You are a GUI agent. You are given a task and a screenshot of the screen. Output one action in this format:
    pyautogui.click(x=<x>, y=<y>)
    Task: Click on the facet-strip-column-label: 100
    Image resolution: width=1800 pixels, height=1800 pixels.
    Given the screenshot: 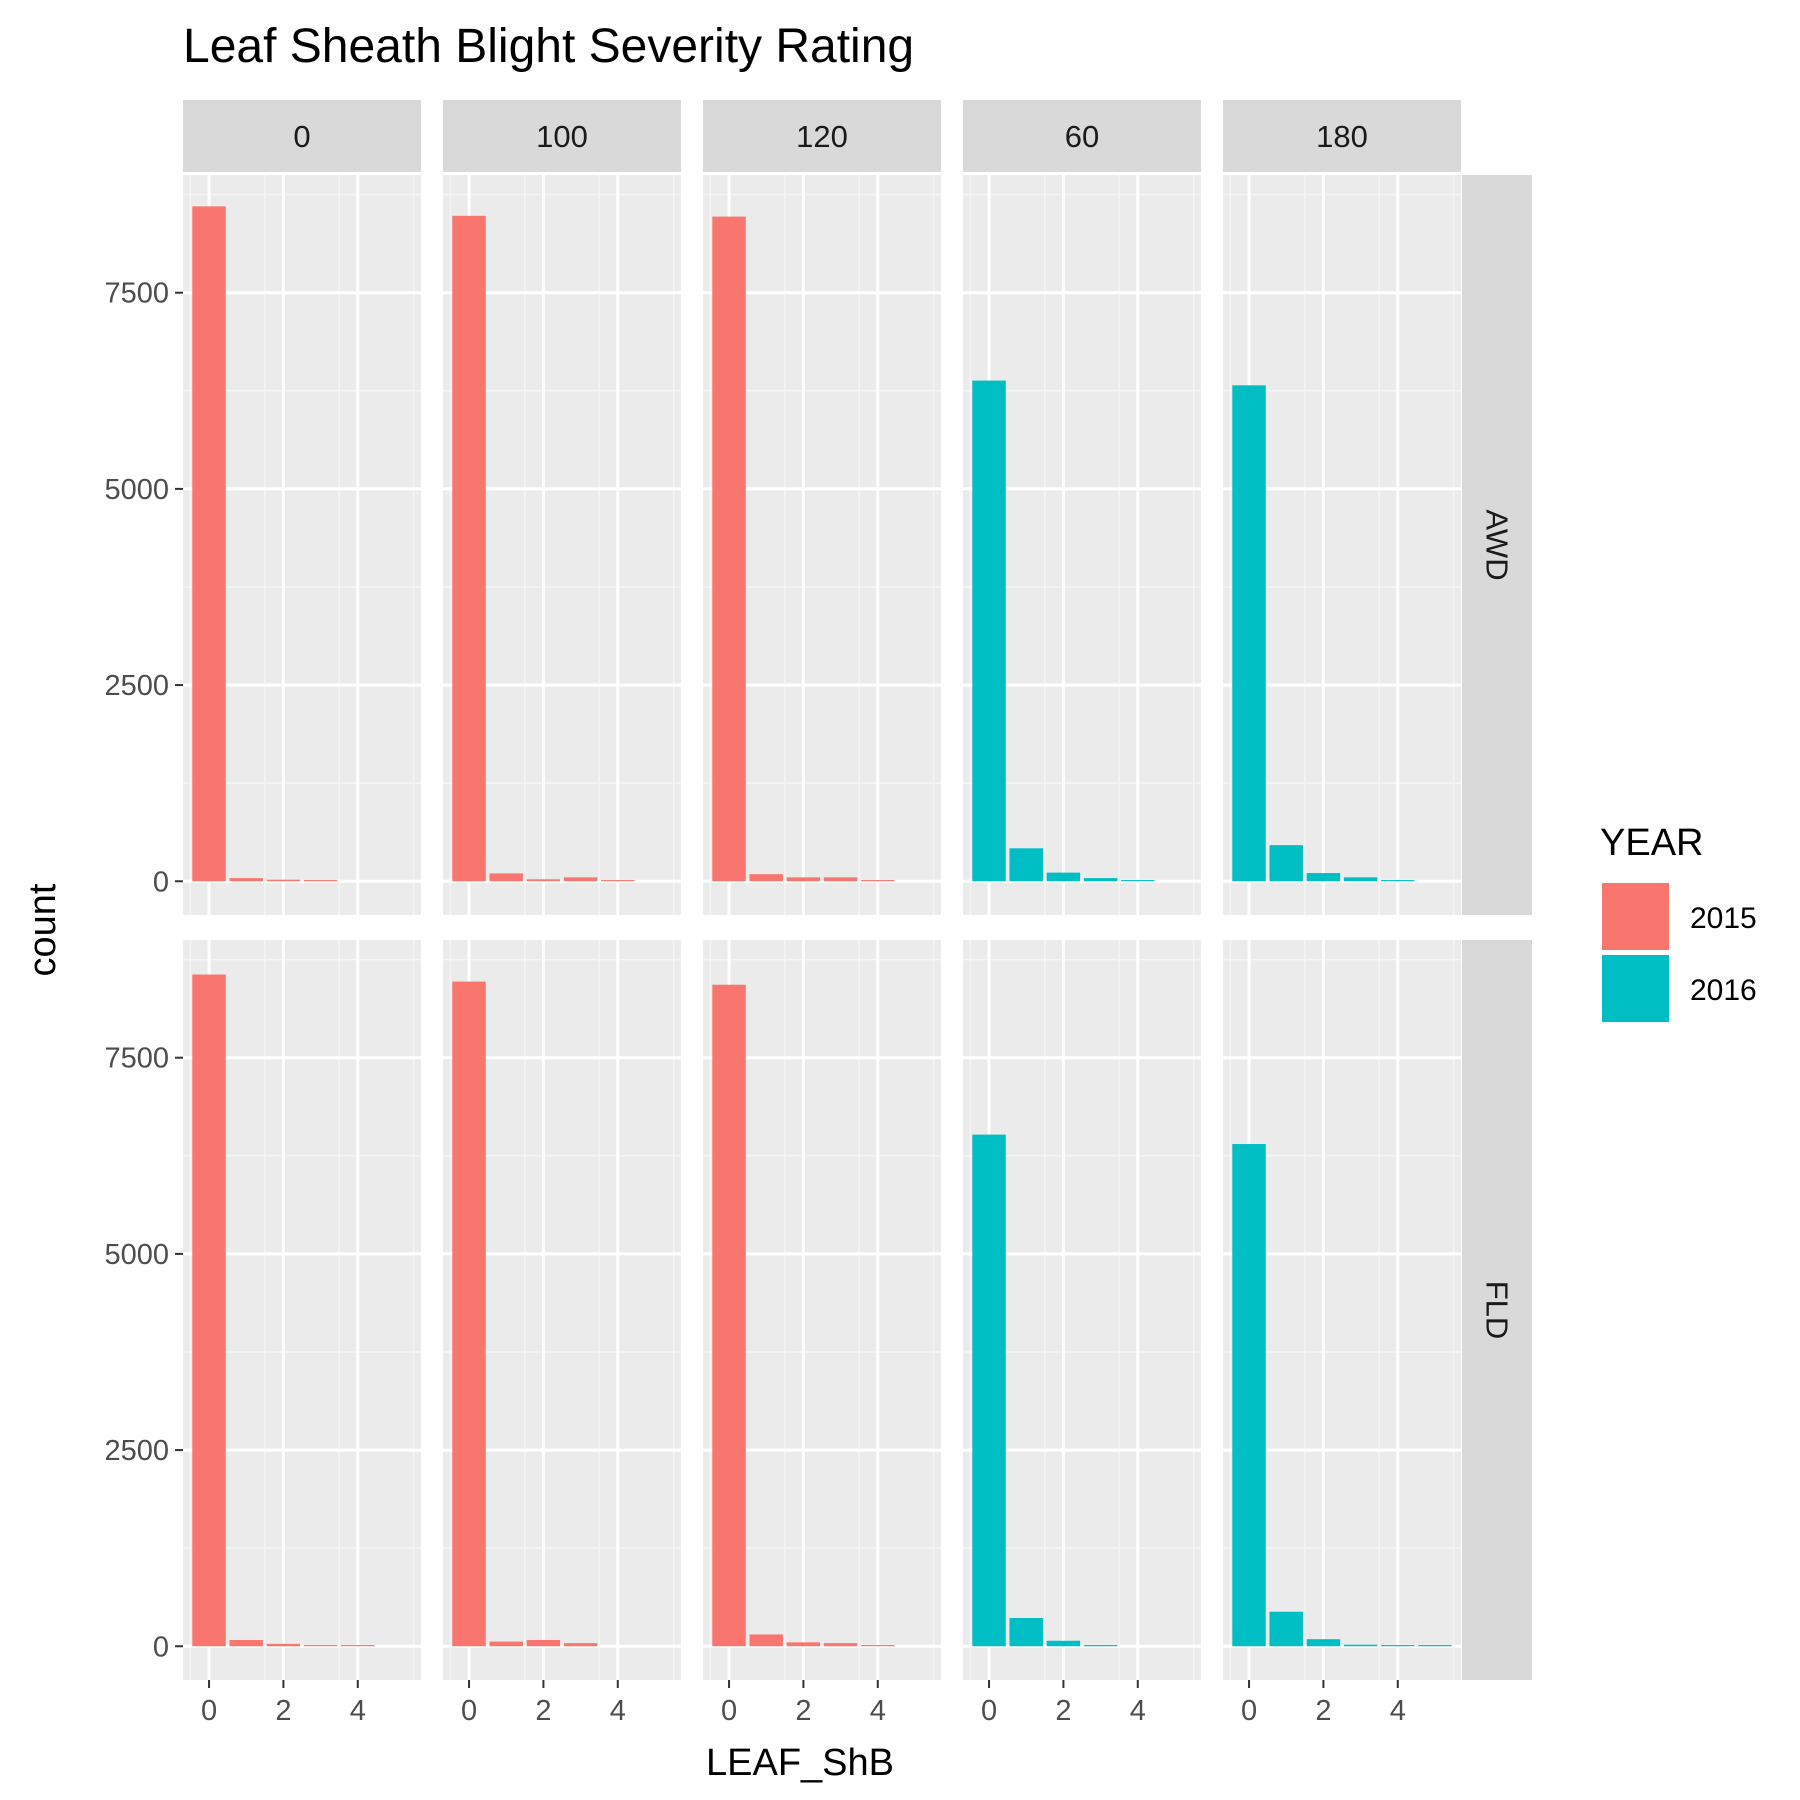 What is the action you would take?
    pyautogui.click(x=562, y=136)
    